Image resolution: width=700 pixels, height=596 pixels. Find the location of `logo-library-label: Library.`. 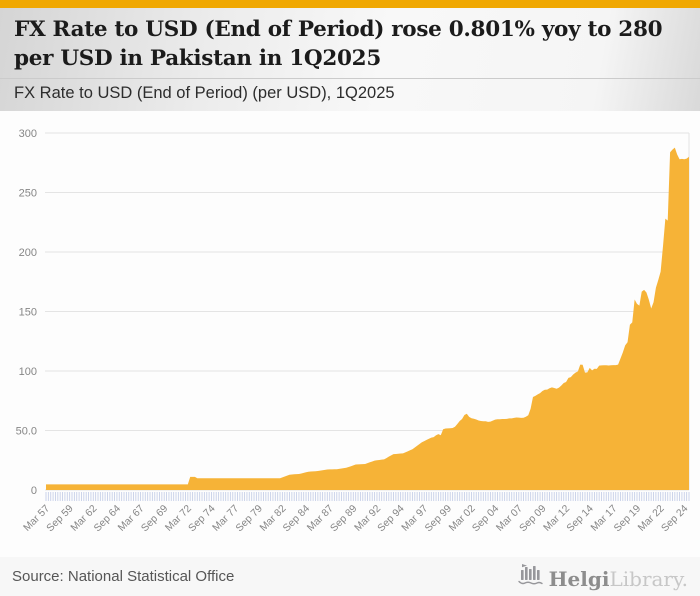

logo-library-label: Library. is located at coordinates (648, 579).